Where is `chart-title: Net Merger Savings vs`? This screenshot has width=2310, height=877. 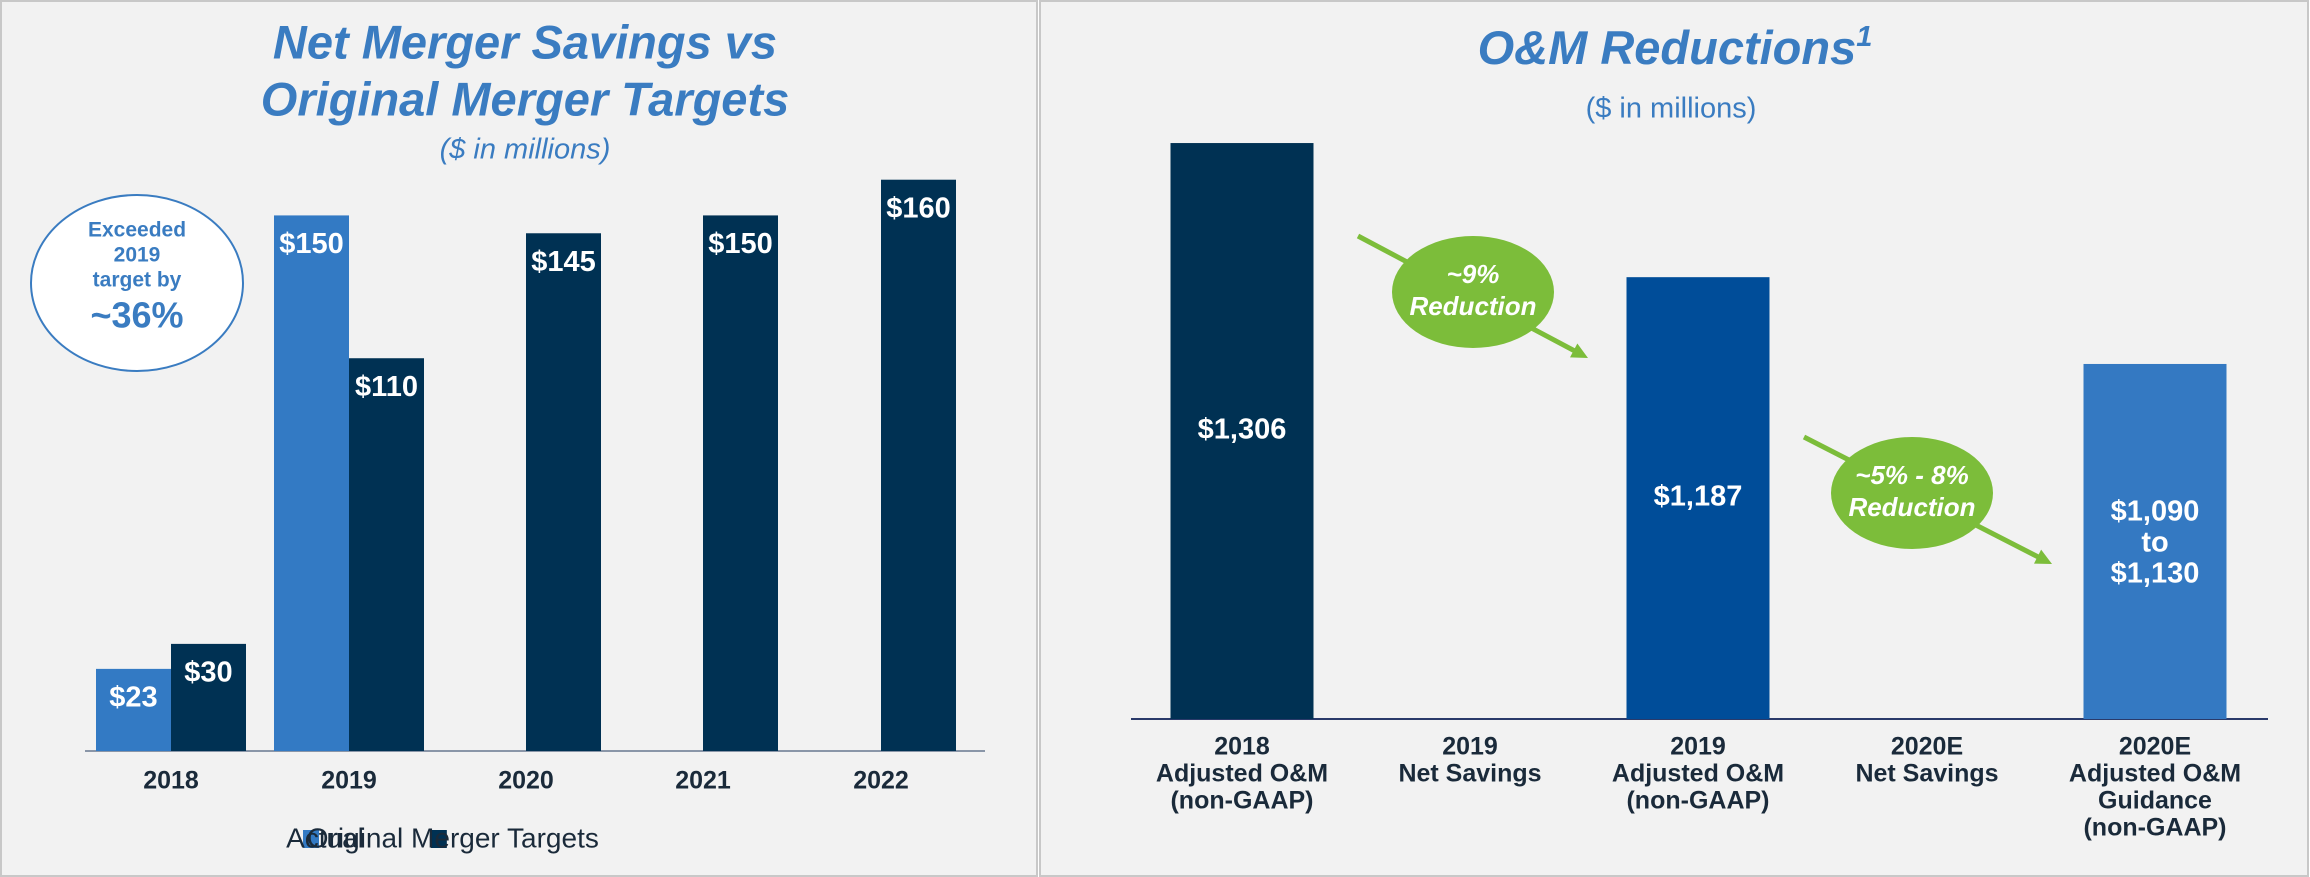 chart-title: Net Merger Savings vs is located at coordinates (525, 41).